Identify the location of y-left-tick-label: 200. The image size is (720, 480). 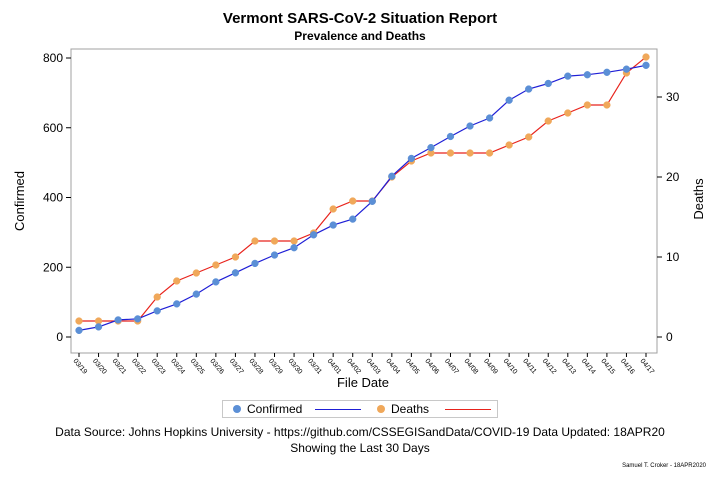
(53, 267).